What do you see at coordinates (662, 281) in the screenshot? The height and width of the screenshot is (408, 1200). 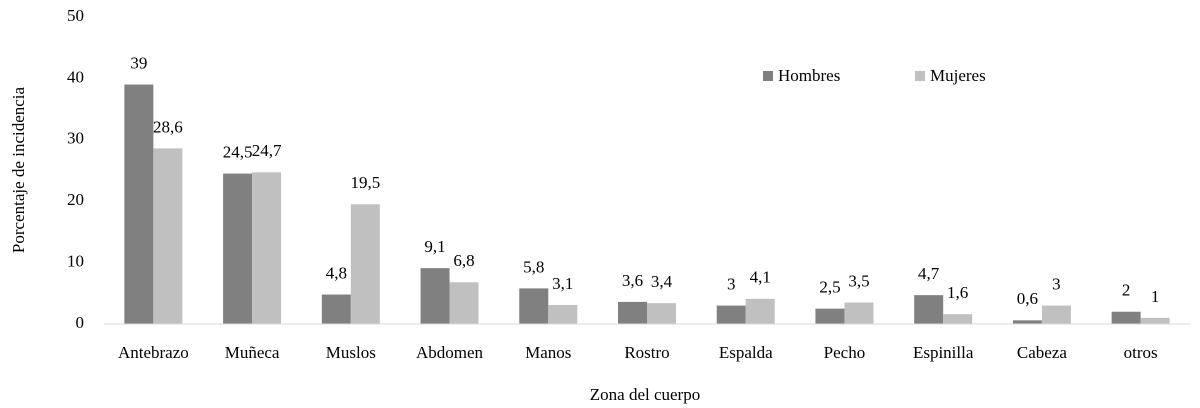 I see `data-label: 3,4` at bounding box center [662, 281].